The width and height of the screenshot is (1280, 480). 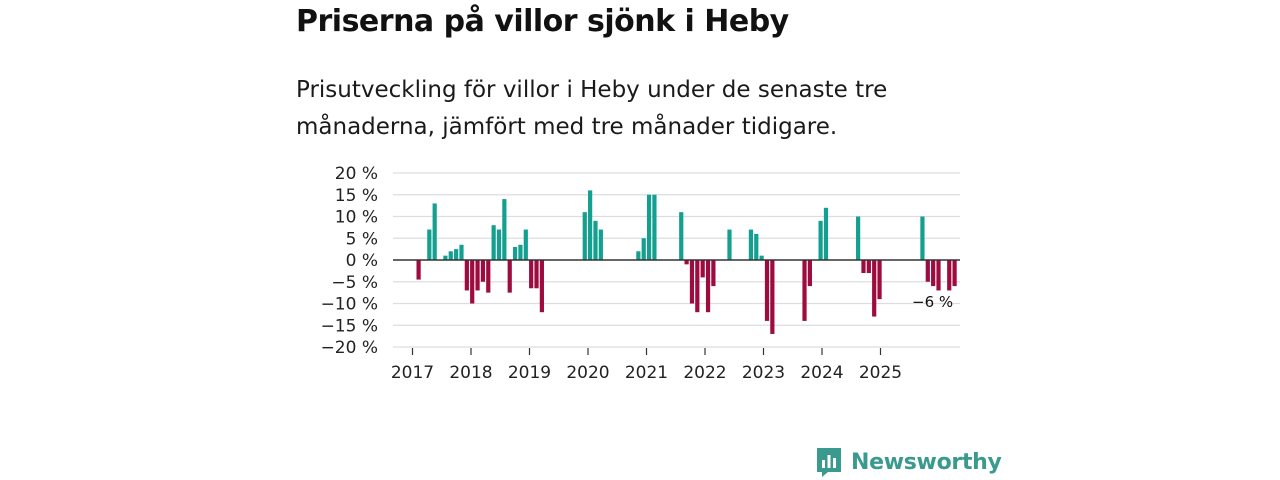 I want to click on y-tick-label: −5 %, so click(x=354, y=283).